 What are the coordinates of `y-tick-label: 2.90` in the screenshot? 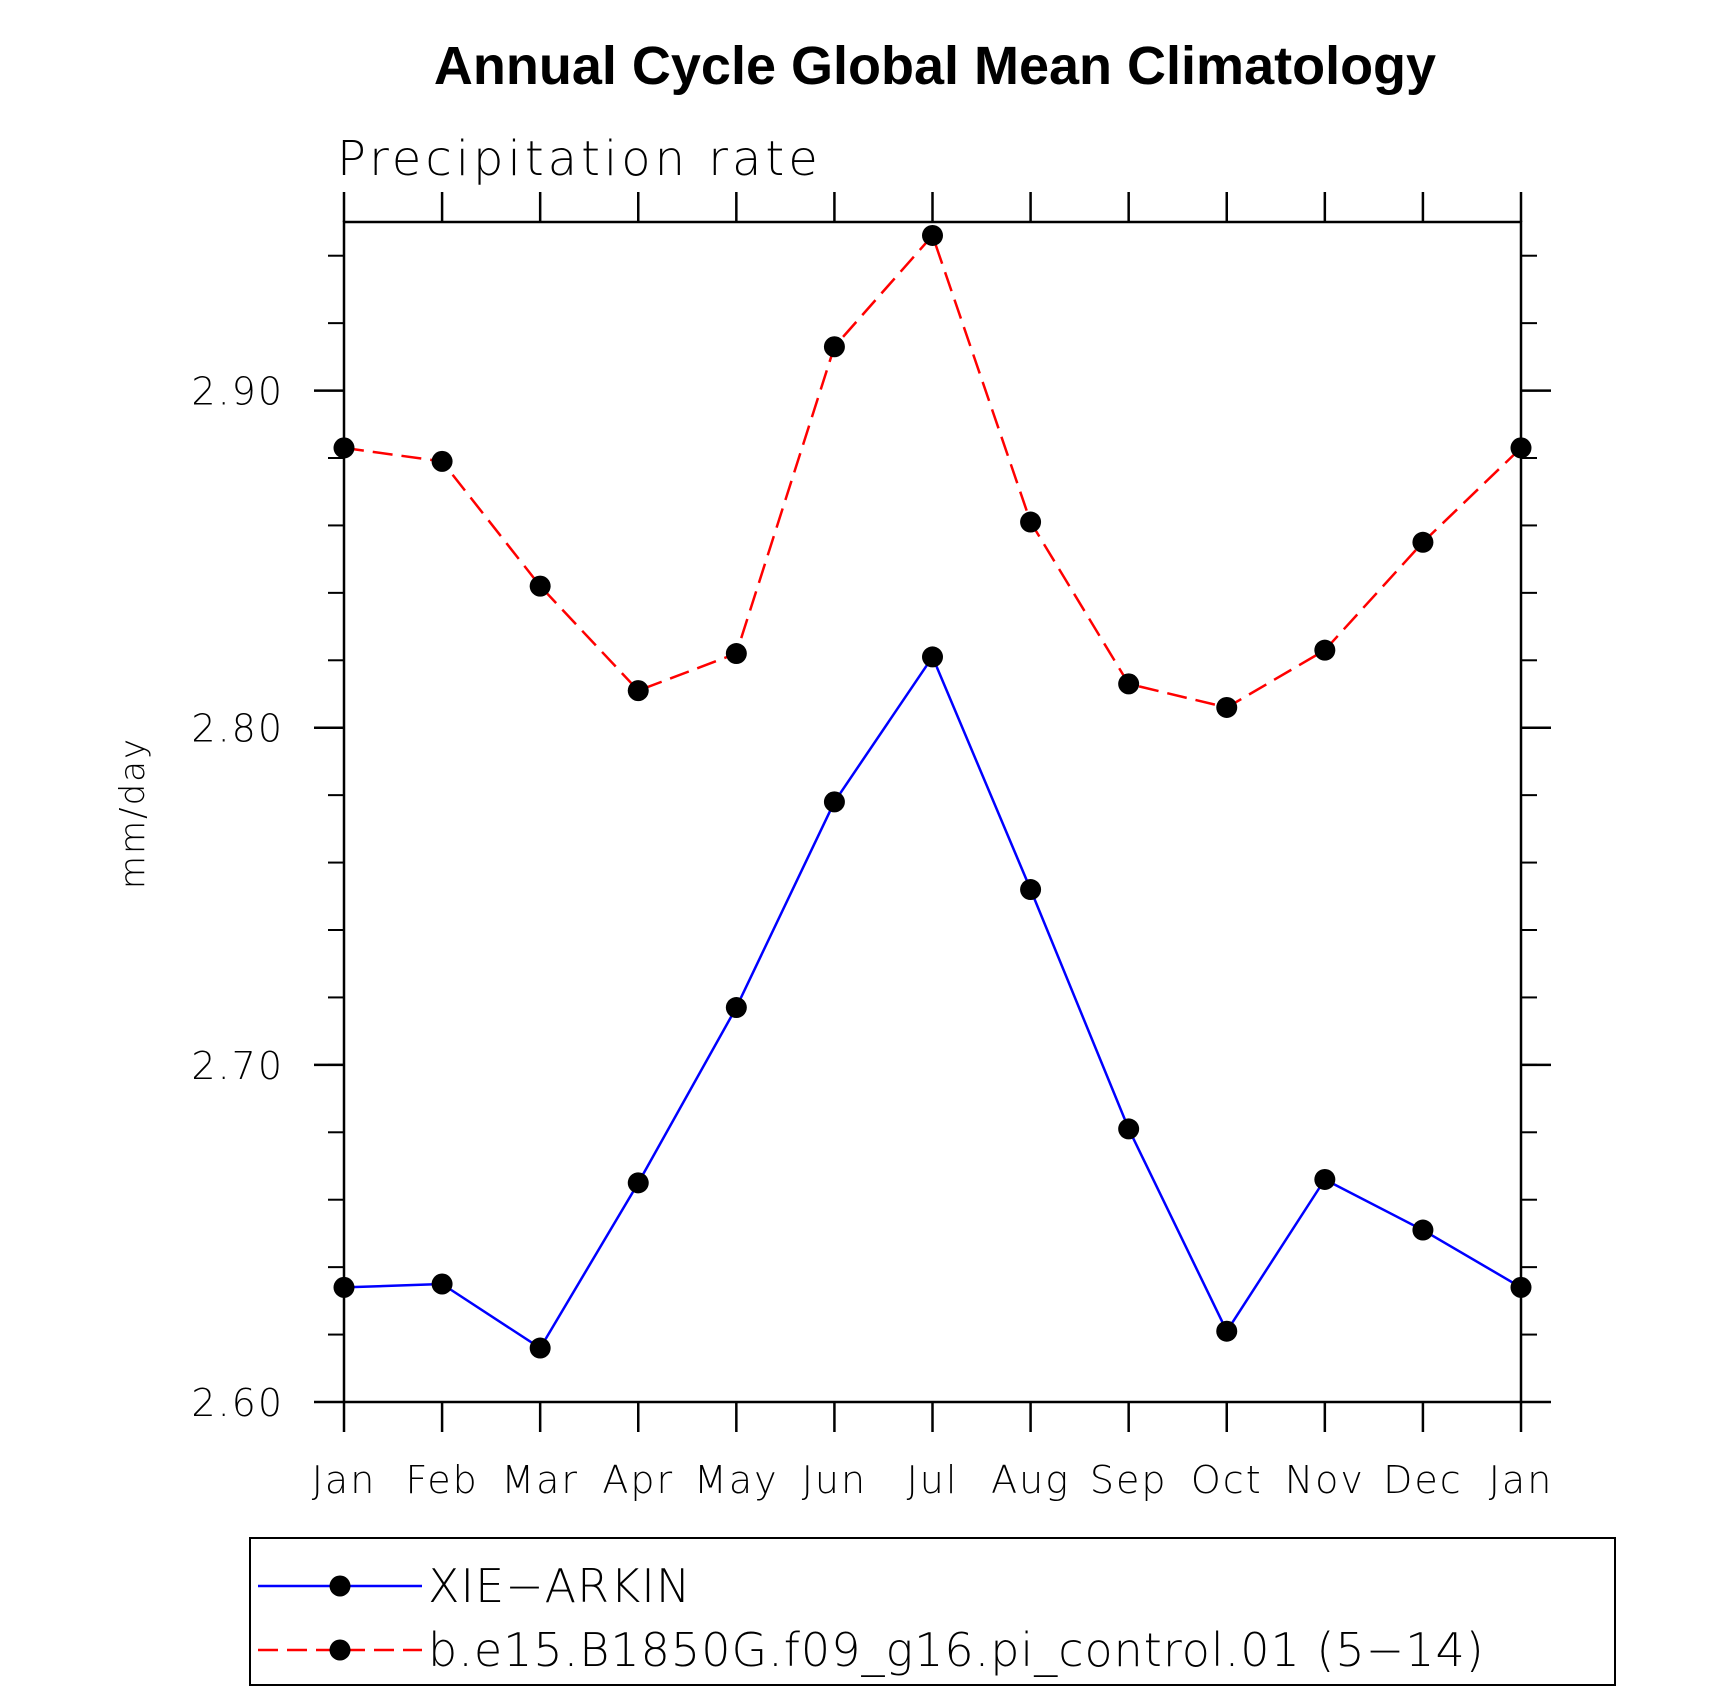 It's located at (237, 392).